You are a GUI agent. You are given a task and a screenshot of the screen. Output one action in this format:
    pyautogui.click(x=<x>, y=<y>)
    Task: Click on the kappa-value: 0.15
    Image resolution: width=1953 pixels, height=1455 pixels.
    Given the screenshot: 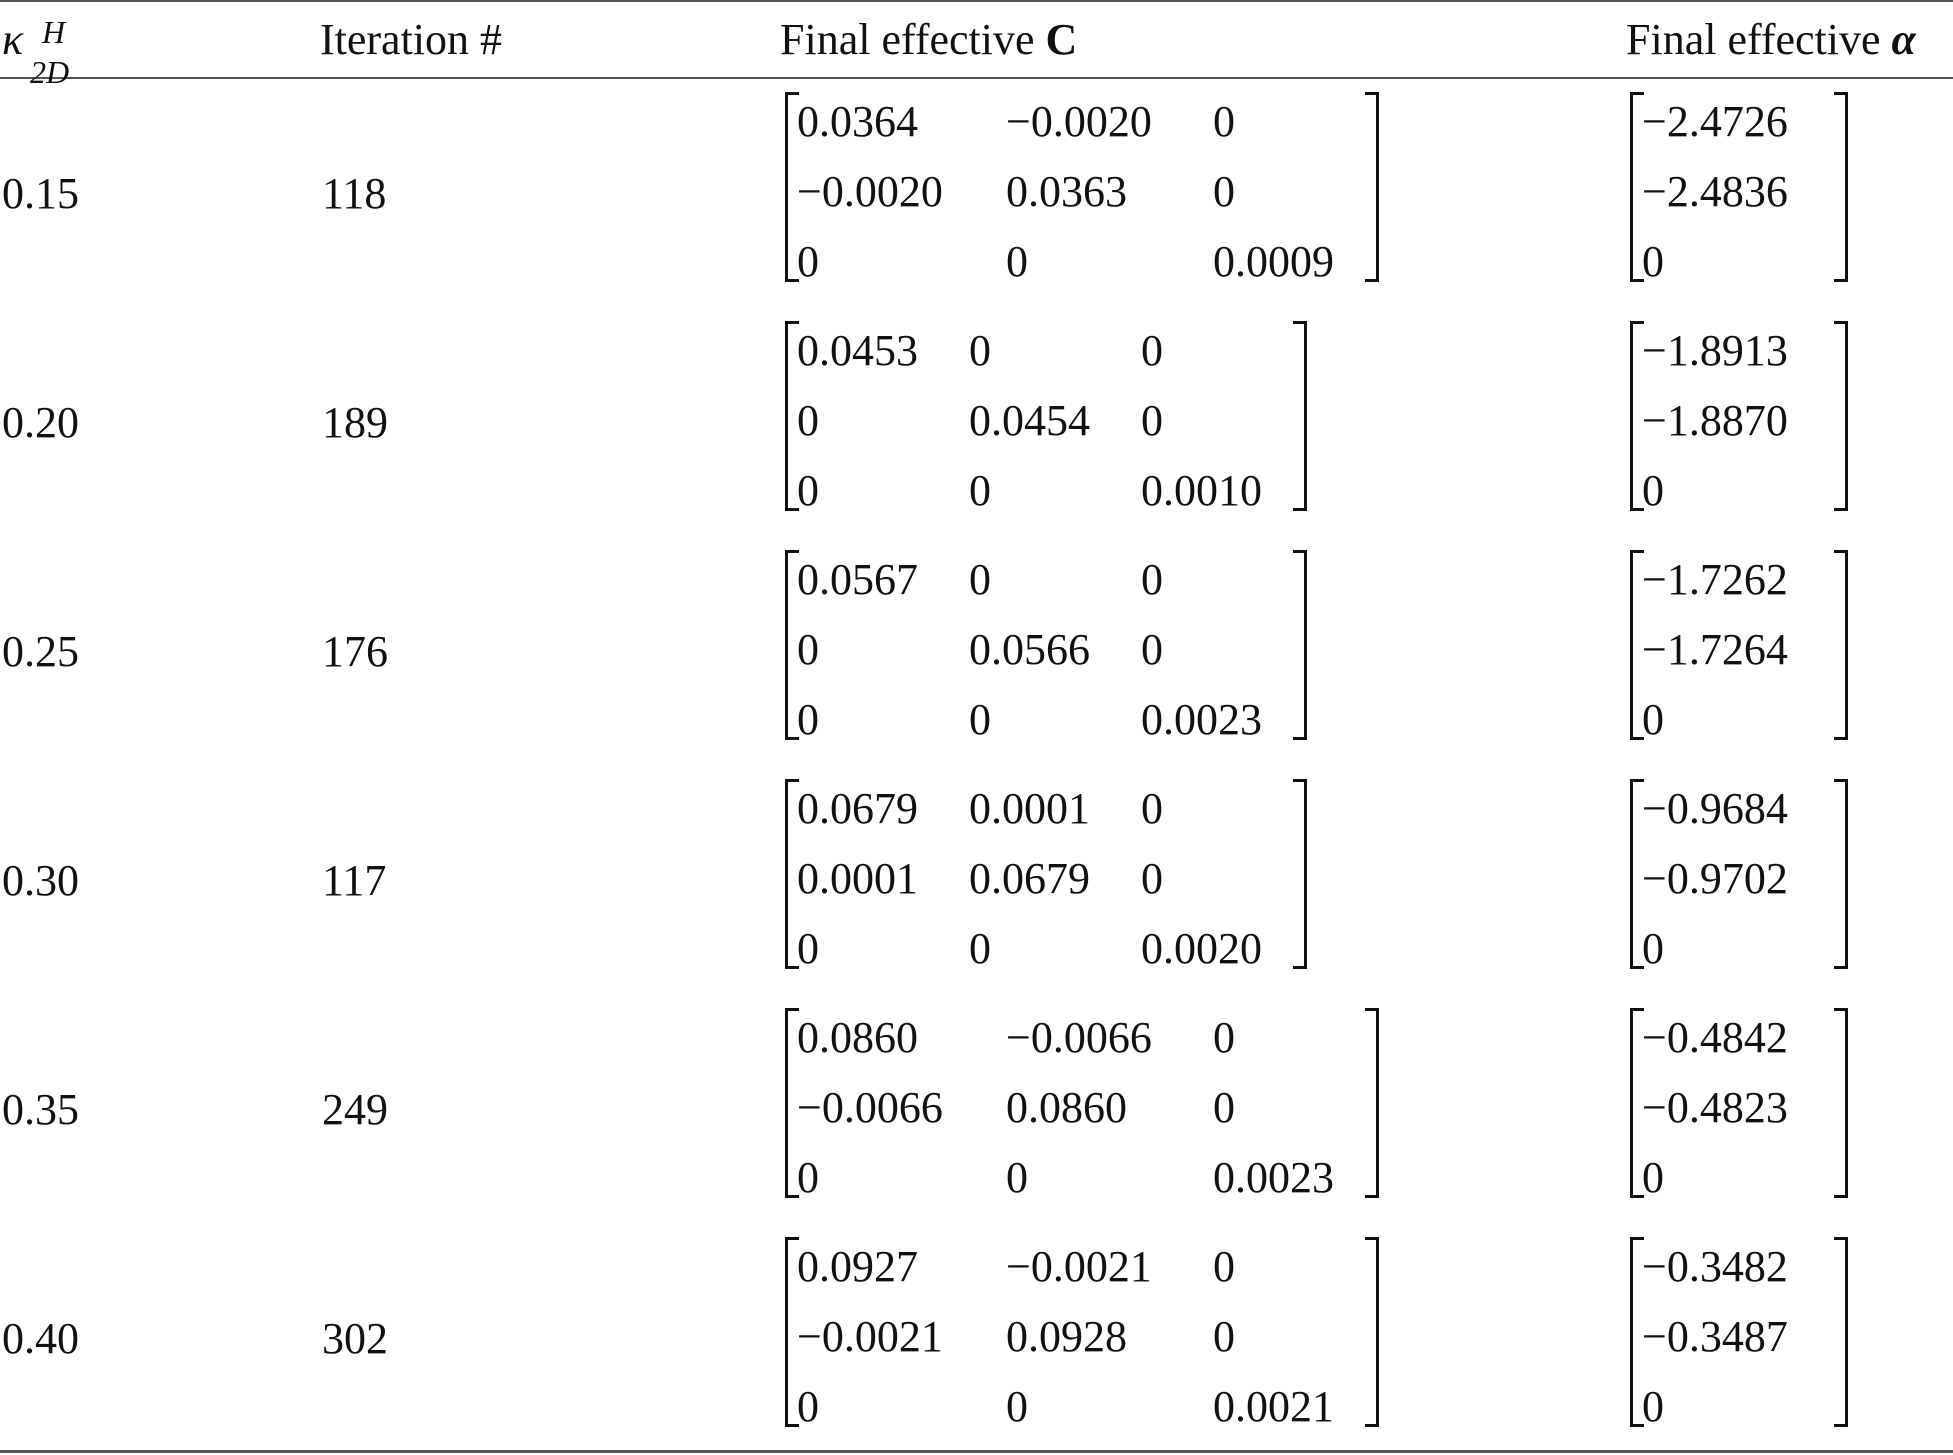 What is the action you would take?
    pyautogui.click(x=40, y=193)
    